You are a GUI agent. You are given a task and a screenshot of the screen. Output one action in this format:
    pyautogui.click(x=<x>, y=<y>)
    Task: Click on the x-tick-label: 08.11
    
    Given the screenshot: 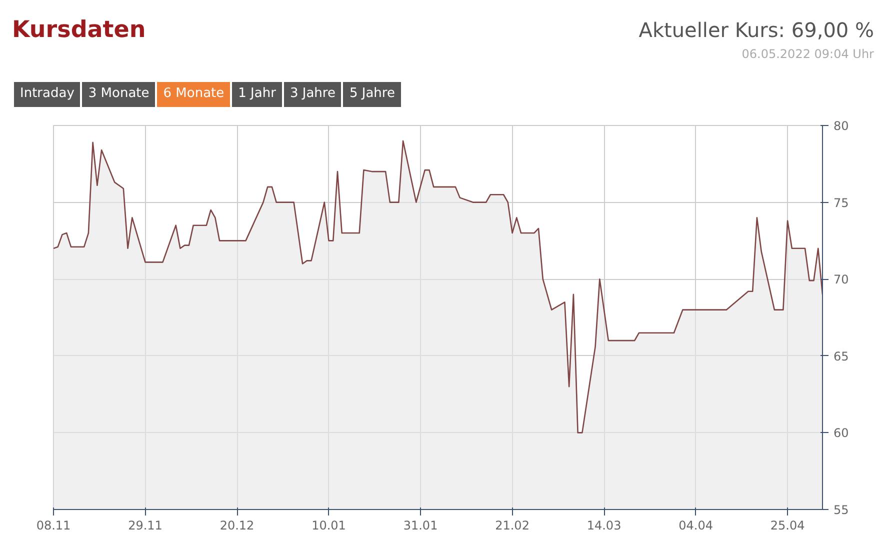 What is the action you would take?
    pyautogui.click(x=53, y=525)
    